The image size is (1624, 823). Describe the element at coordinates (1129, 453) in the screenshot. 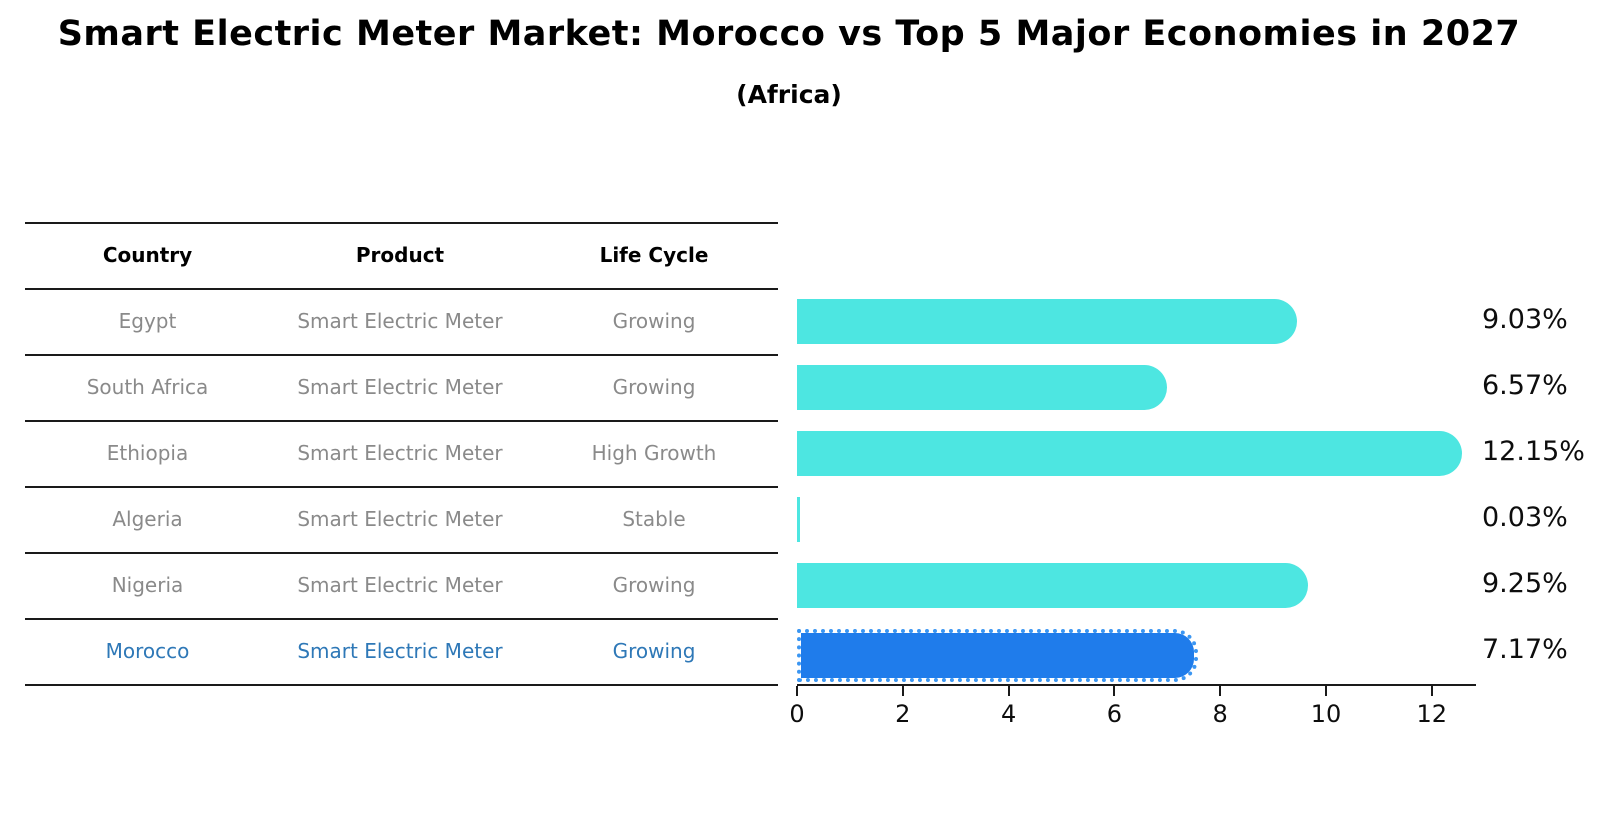

I see `bar-ethiopia` at that location.